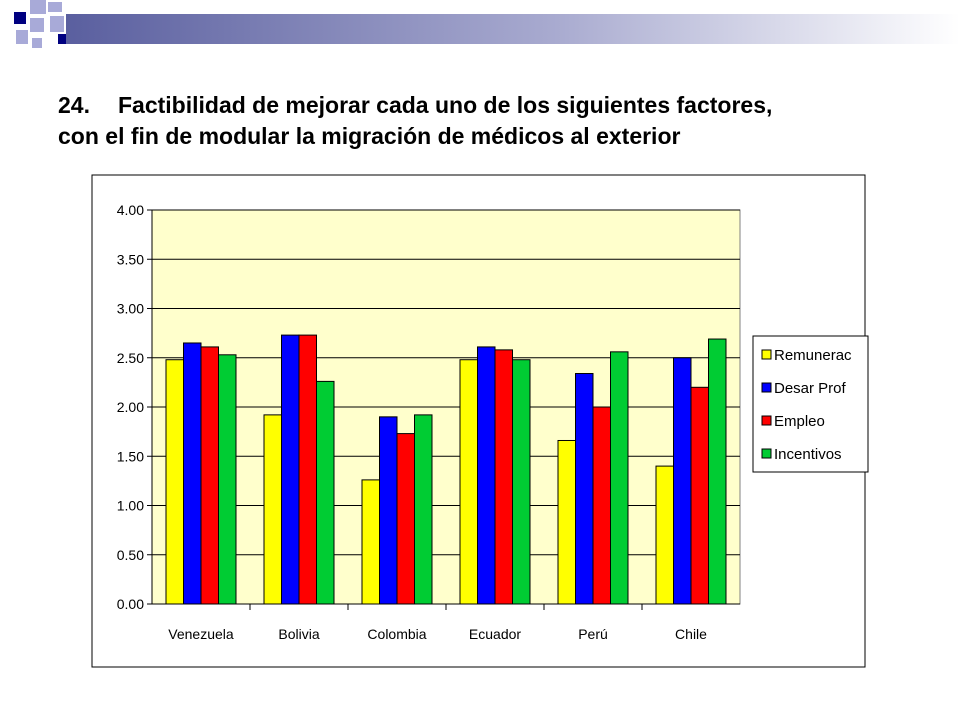 This screenshot has width=960, height=720. Describe the element at coordinates (566, 522) in the screenshot. I see `bar-perú-0` at that location.